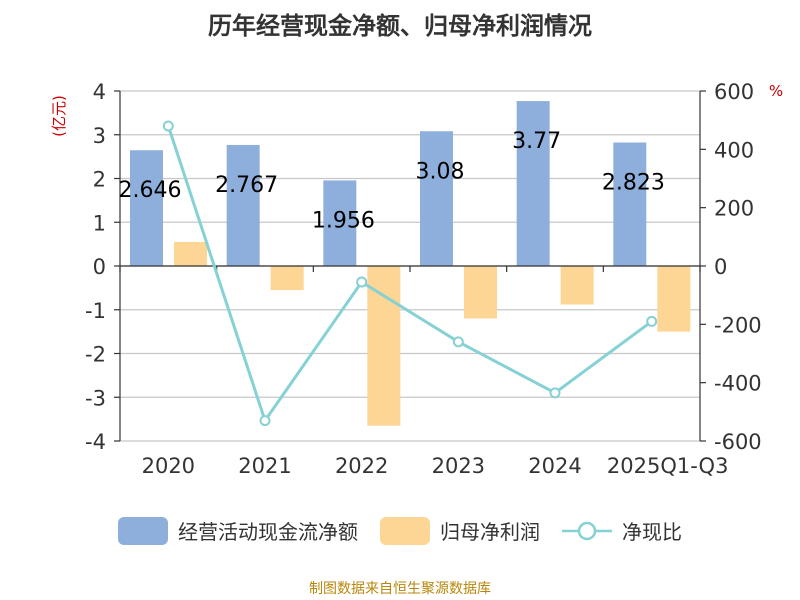 This screenshot has width=800, height=600. What do you see at coordinates (95, 398) in the screenshot?
I see `left-axis-tick-label: -3` at bounding box center [95, 398].